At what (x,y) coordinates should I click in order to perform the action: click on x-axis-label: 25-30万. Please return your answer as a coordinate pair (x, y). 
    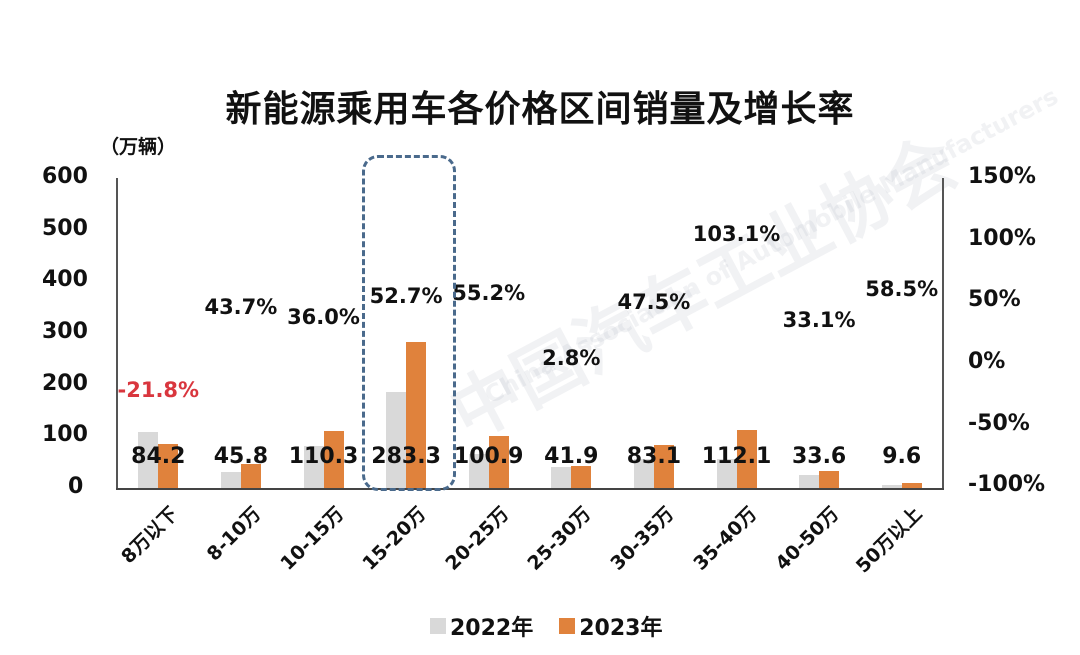
    Looking at the image, I should click on (559, 538).